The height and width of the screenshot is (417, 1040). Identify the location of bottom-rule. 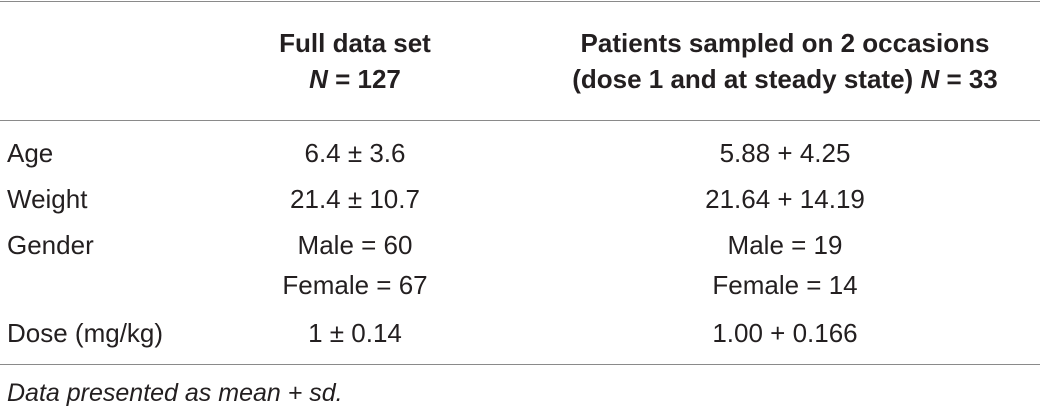
(520, 364).